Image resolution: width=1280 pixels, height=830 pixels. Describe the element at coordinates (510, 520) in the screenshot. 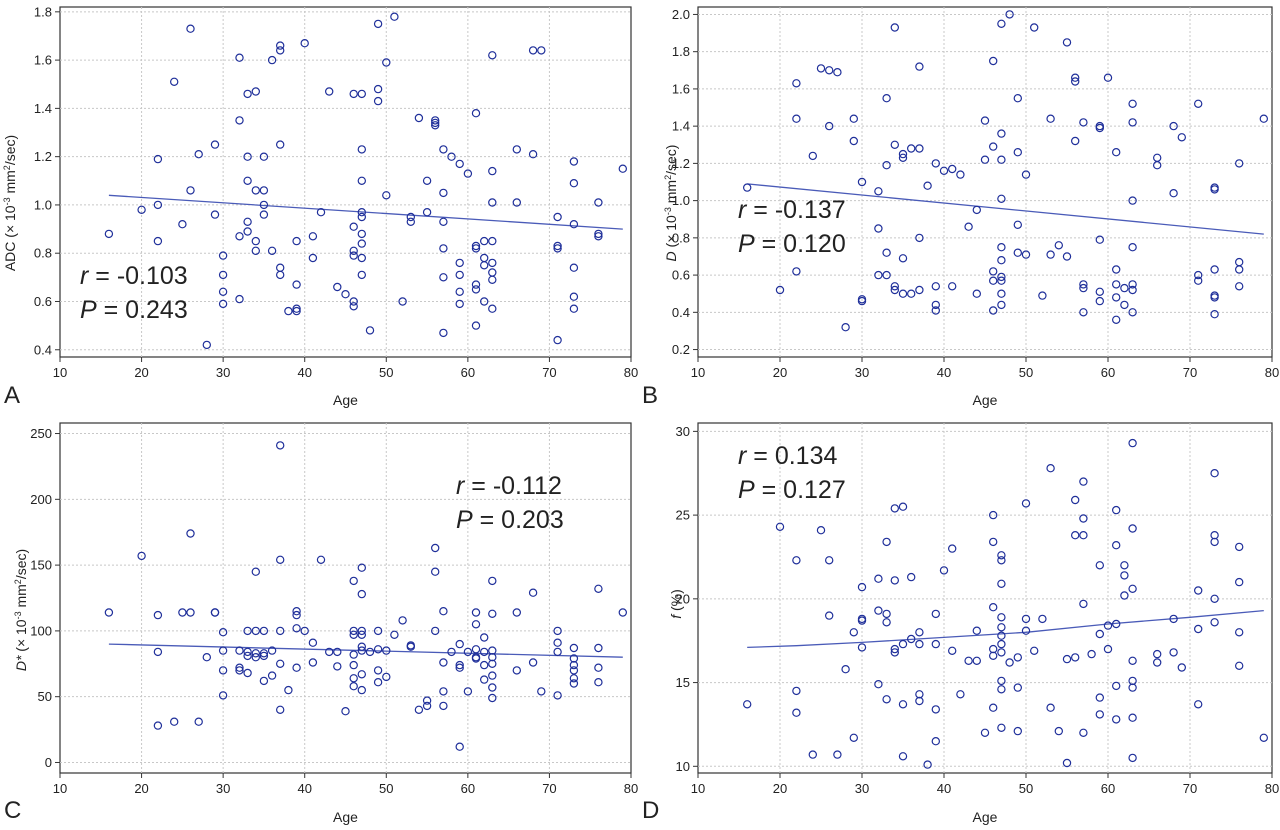

I see `stat-p: P = 0.203` at that location.